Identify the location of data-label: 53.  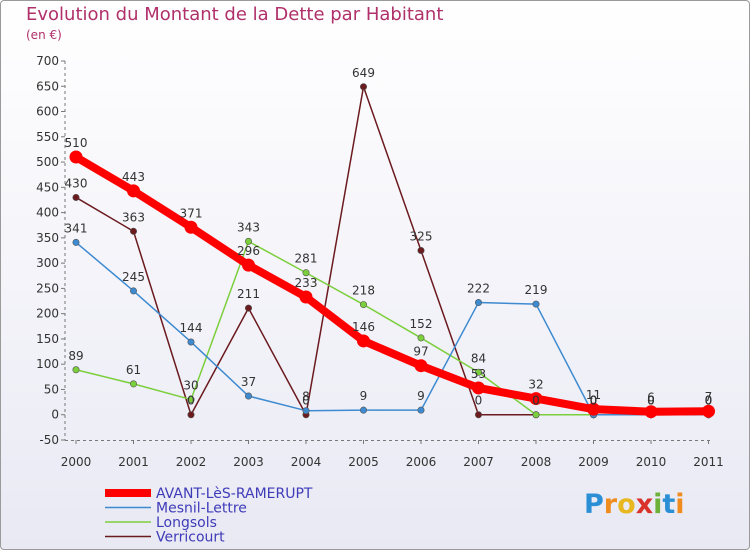
(478, 374).